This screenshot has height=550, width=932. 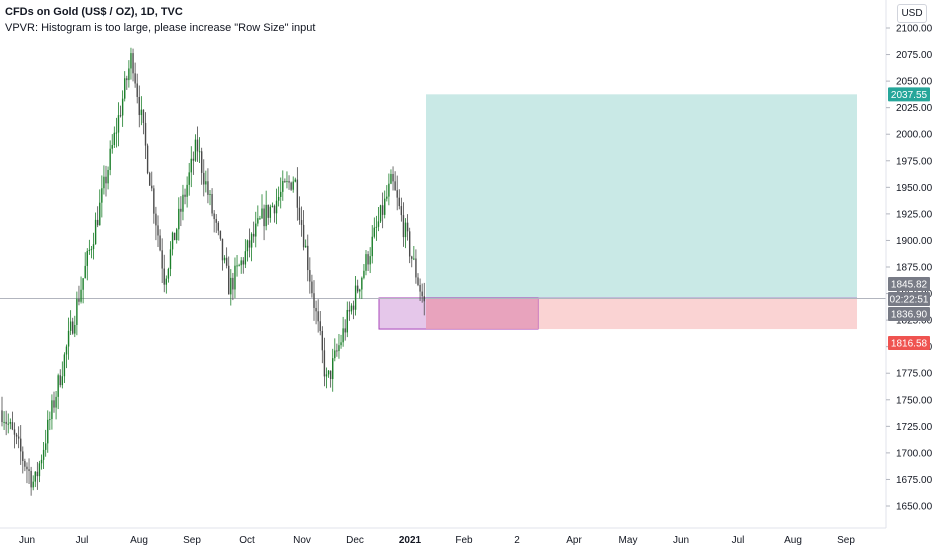 What do you see at coordinates (914, 29) in the screenshot?
I see `price-tick-label: 2100.00` at bounding box center [914, 29].